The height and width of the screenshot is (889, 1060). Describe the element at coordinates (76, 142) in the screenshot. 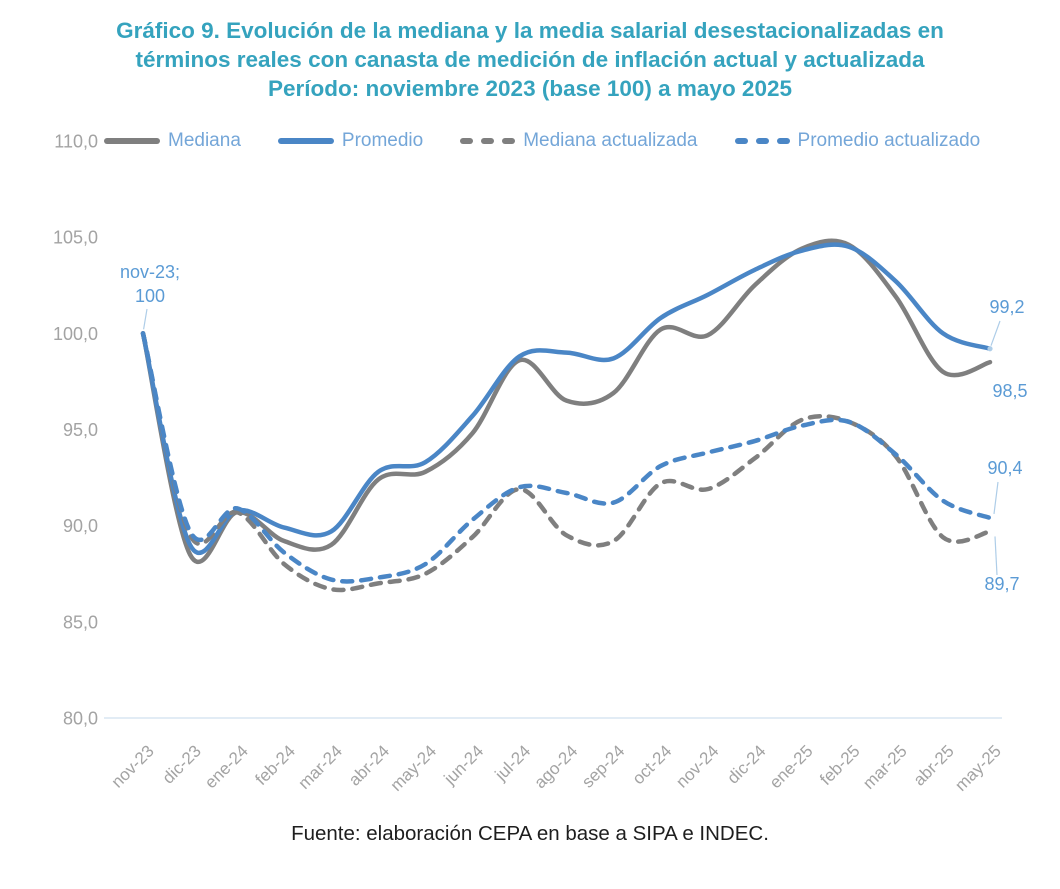

I see `y-tick-label-110-0: 110,0` at that location.